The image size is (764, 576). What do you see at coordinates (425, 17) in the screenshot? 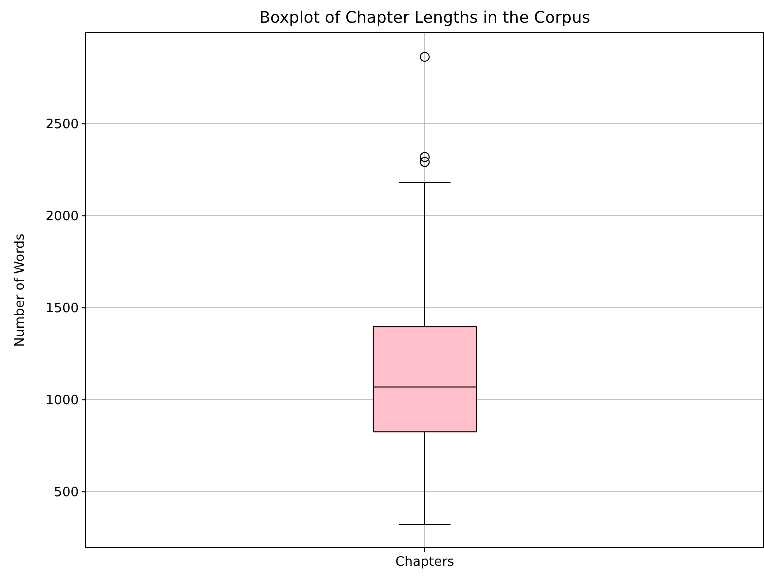
I see `chart-title: Boxplot of Chapter Lengths in the Corpus` at bounding box center [425, 17].